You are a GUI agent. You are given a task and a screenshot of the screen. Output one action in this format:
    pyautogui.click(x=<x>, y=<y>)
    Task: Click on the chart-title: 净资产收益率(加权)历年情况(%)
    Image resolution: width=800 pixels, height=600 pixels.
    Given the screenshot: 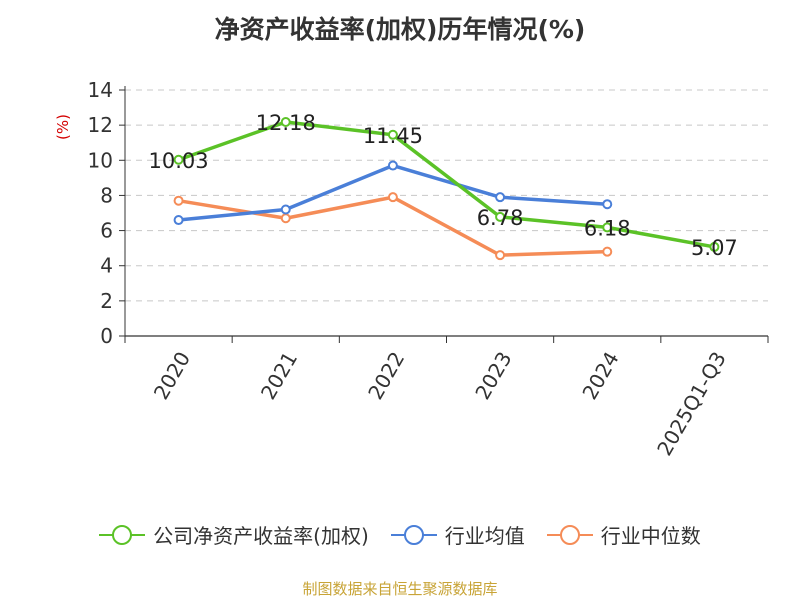 What is the action you would take?
    pyautogui.click(x=400, y=29)
    